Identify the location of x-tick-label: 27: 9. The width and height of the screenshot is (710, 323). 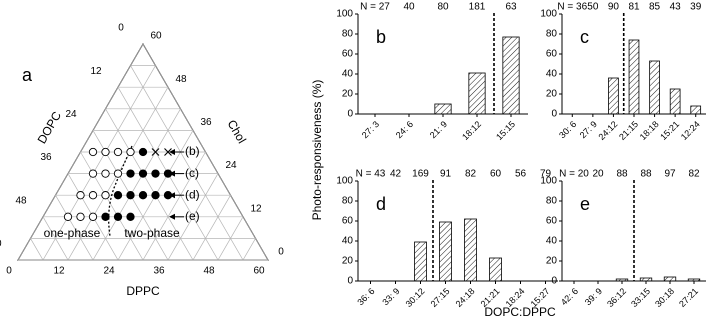
(588, 129).